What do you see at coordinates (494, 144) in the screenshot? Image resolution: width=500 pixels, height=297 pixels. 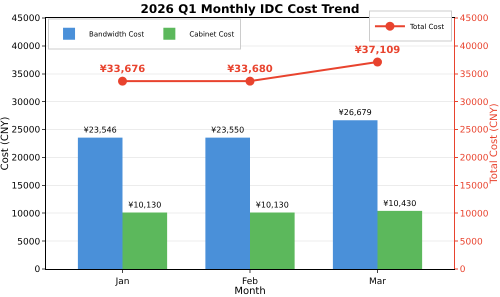 I see `y2-axis-title: Total Cost (CNY)` at bounding box center [494, 144].